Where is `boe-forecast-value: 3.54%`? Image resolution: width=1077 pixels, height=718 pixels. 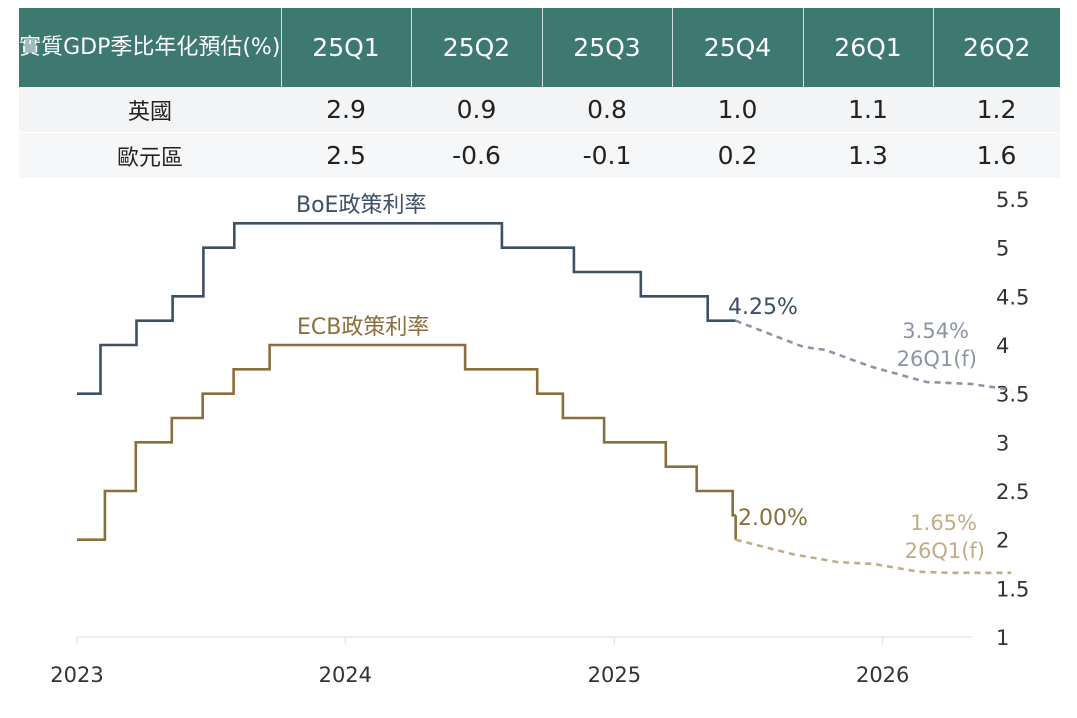
boe-forecast-value: 3.54% is located at coordinates (935, 331).